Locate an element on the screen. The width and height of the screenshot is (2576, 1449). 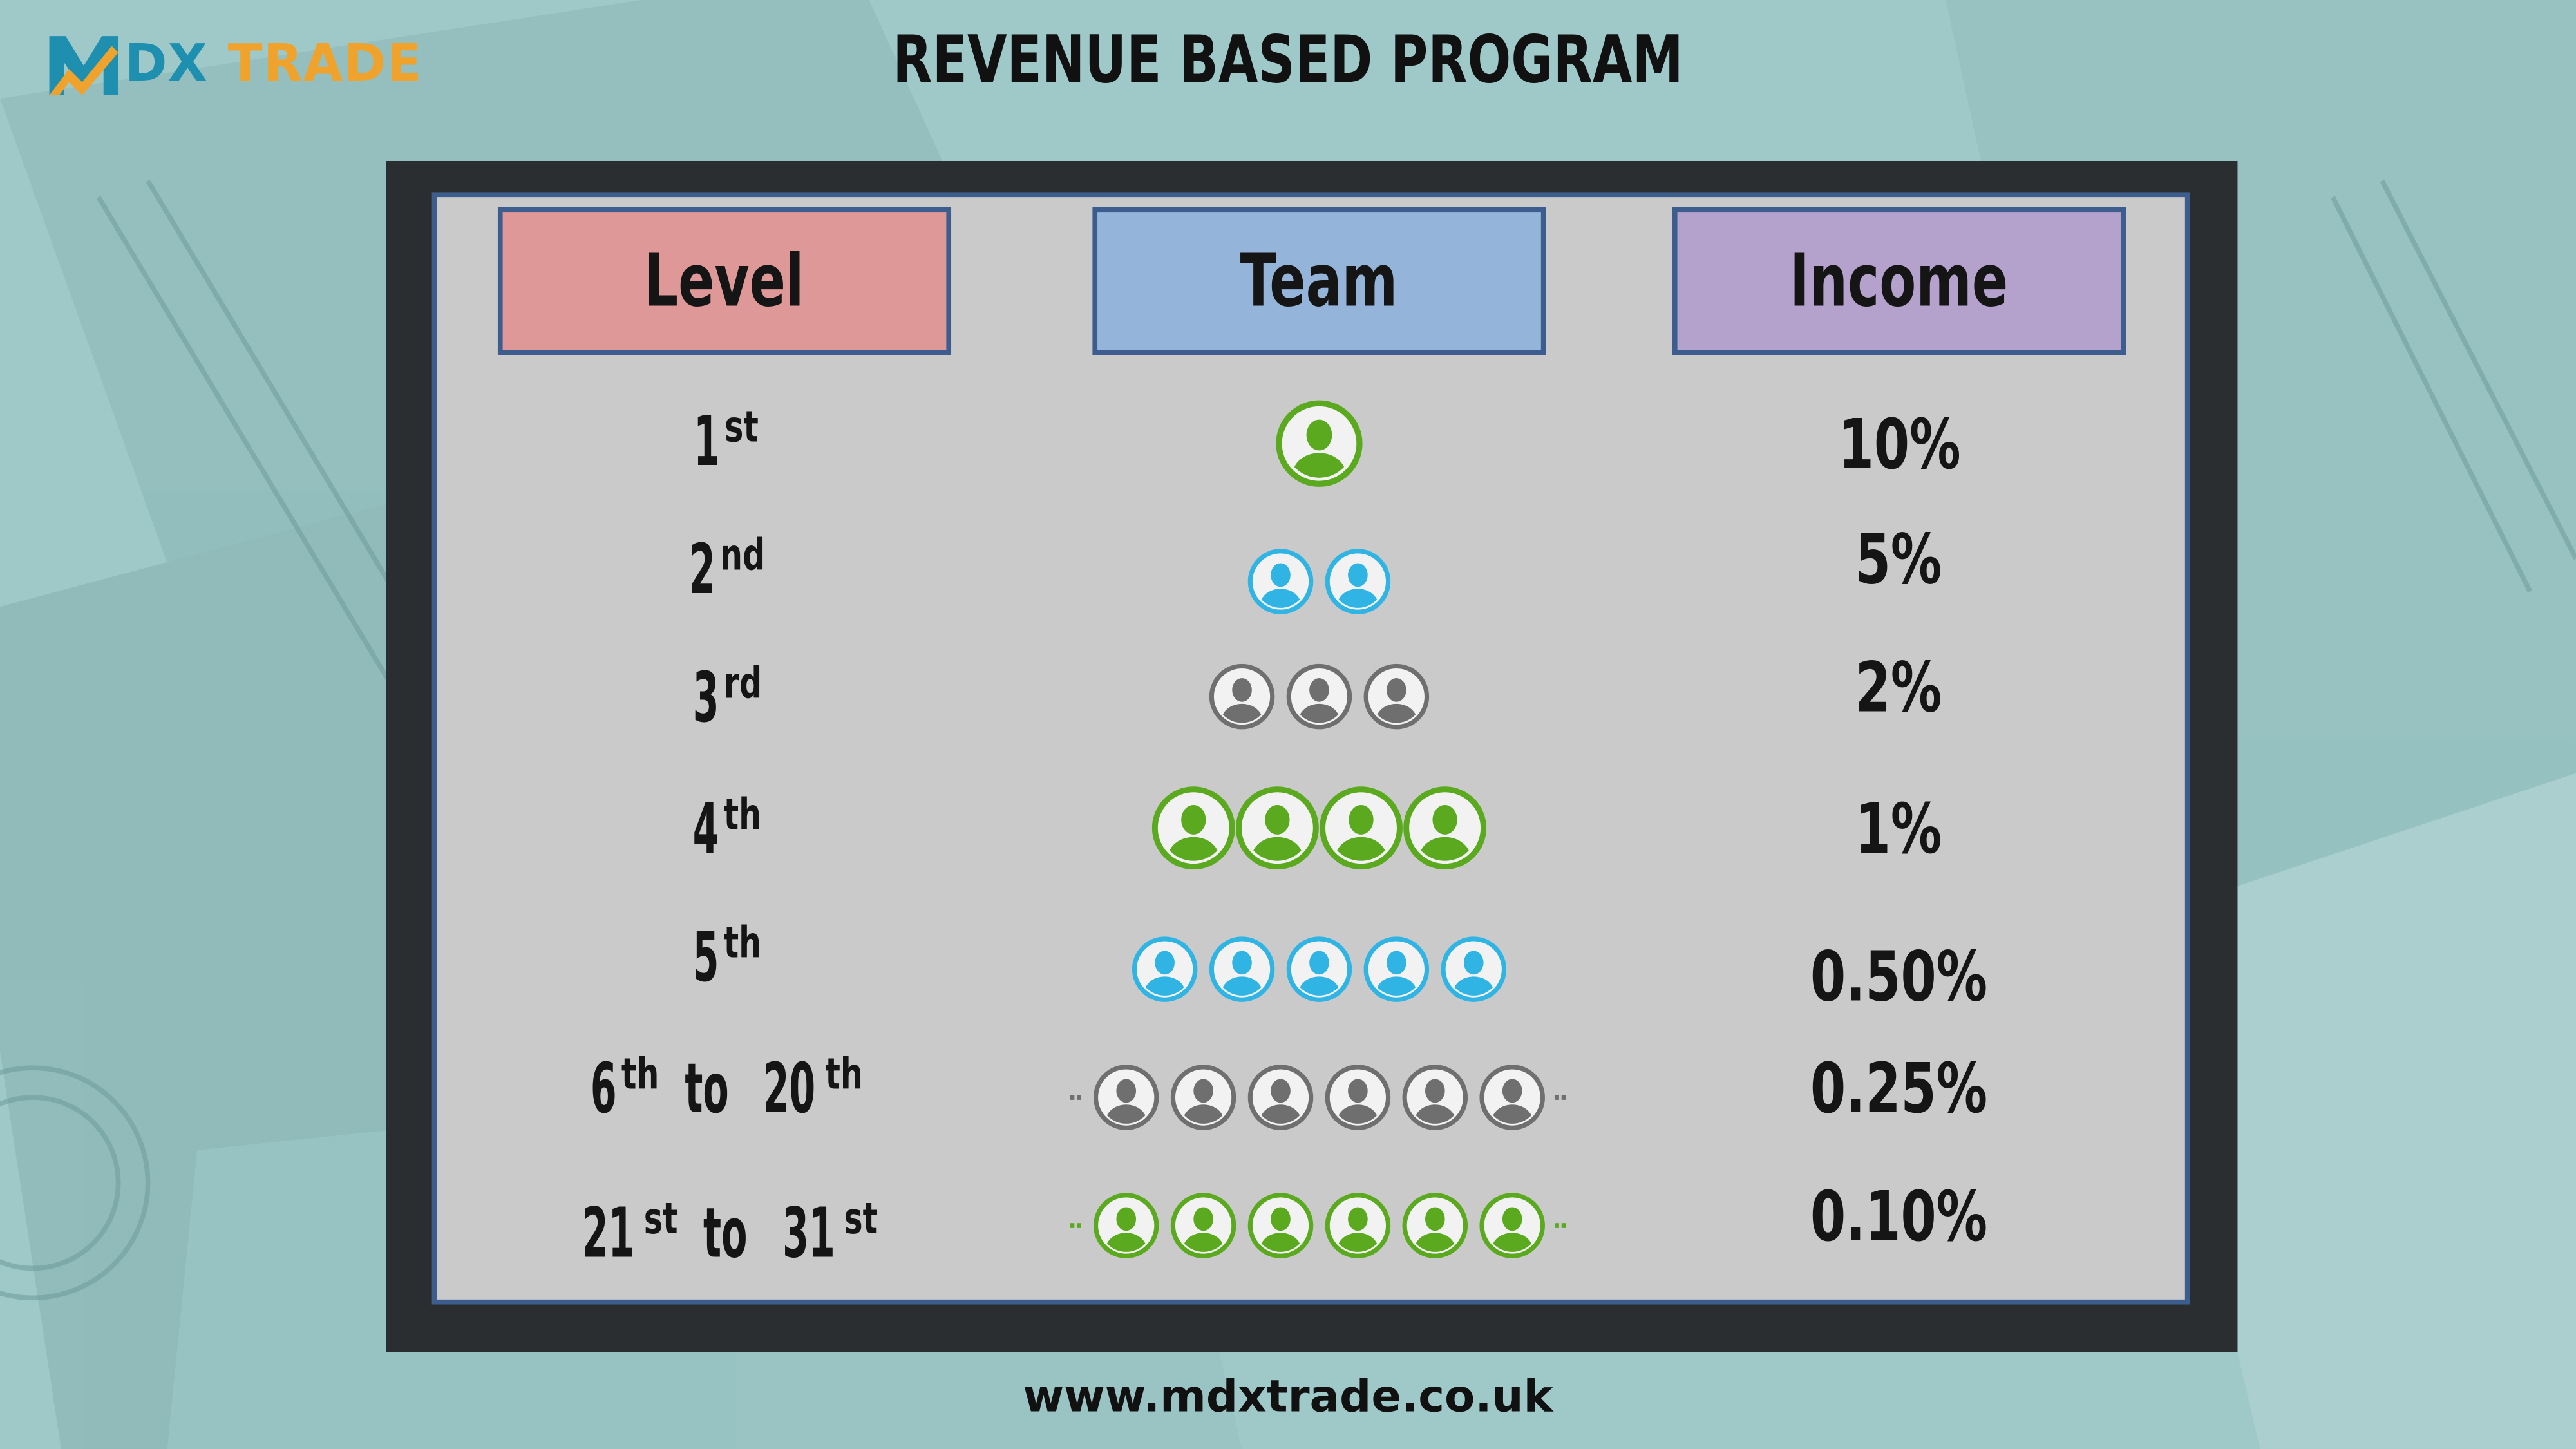
income-cell: 0.50% is located at coordinates (1899, 977).